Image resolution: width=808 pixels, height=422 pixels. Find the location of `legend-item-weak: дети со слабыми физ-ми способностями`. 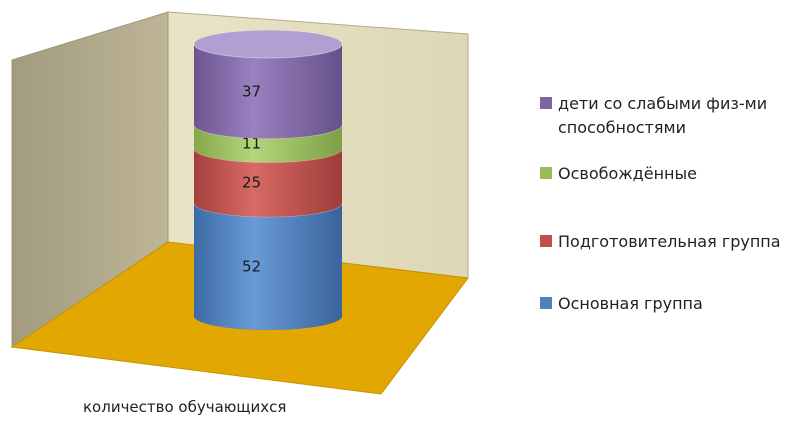

legend-item-weak: дети со слабыми физ-ми способностями is located at coordinates (671, 116).